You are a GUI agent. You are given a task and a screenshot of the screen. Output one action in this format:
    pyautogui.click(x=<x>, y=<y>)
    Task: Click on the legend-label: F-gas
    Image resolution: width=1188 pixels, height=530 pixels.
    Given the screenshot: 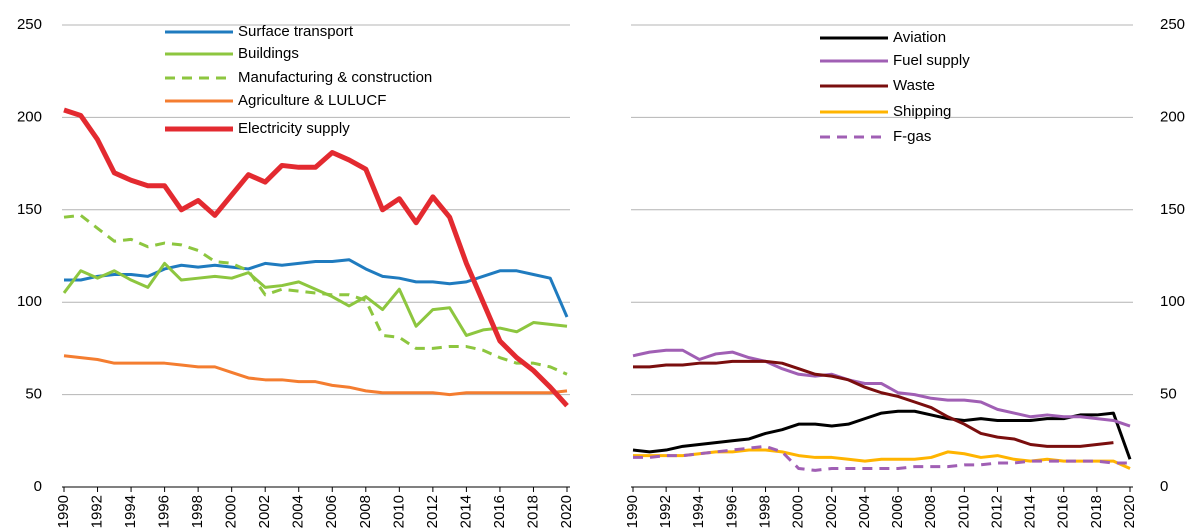 What is the action you would take?
    pyautogui.click(x=912, y=136)
    